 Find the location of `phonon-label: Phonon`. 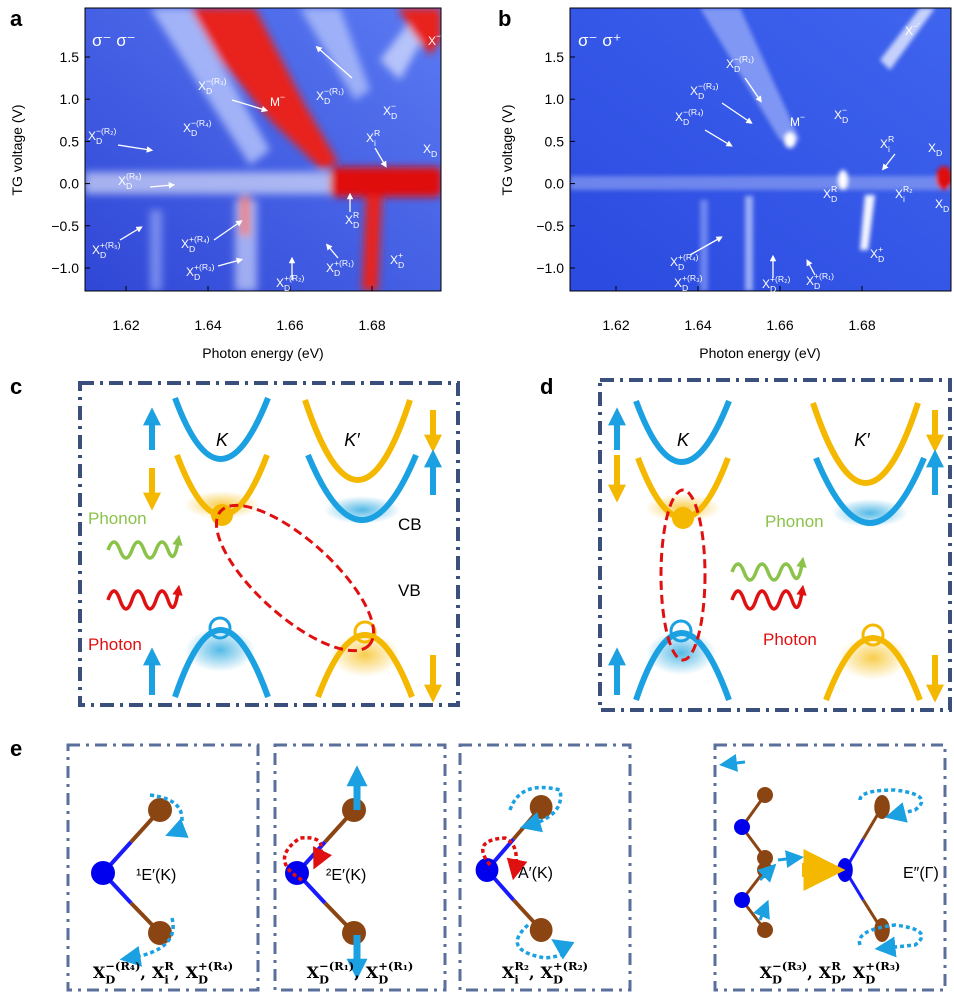

phonon-label: Phonon is located at coordinates (117, 518).